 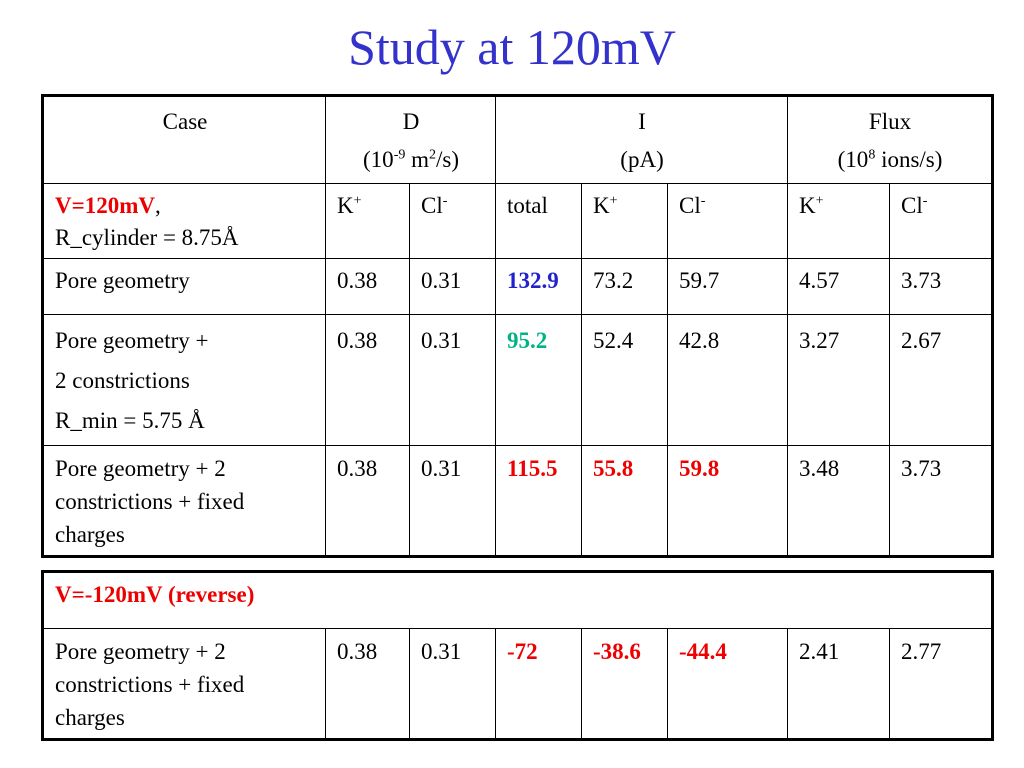 What do you see at coordinates (625, 501) in the screenshot?
I see `i-k-cell: 55.8` at bounding box center [625, 501].